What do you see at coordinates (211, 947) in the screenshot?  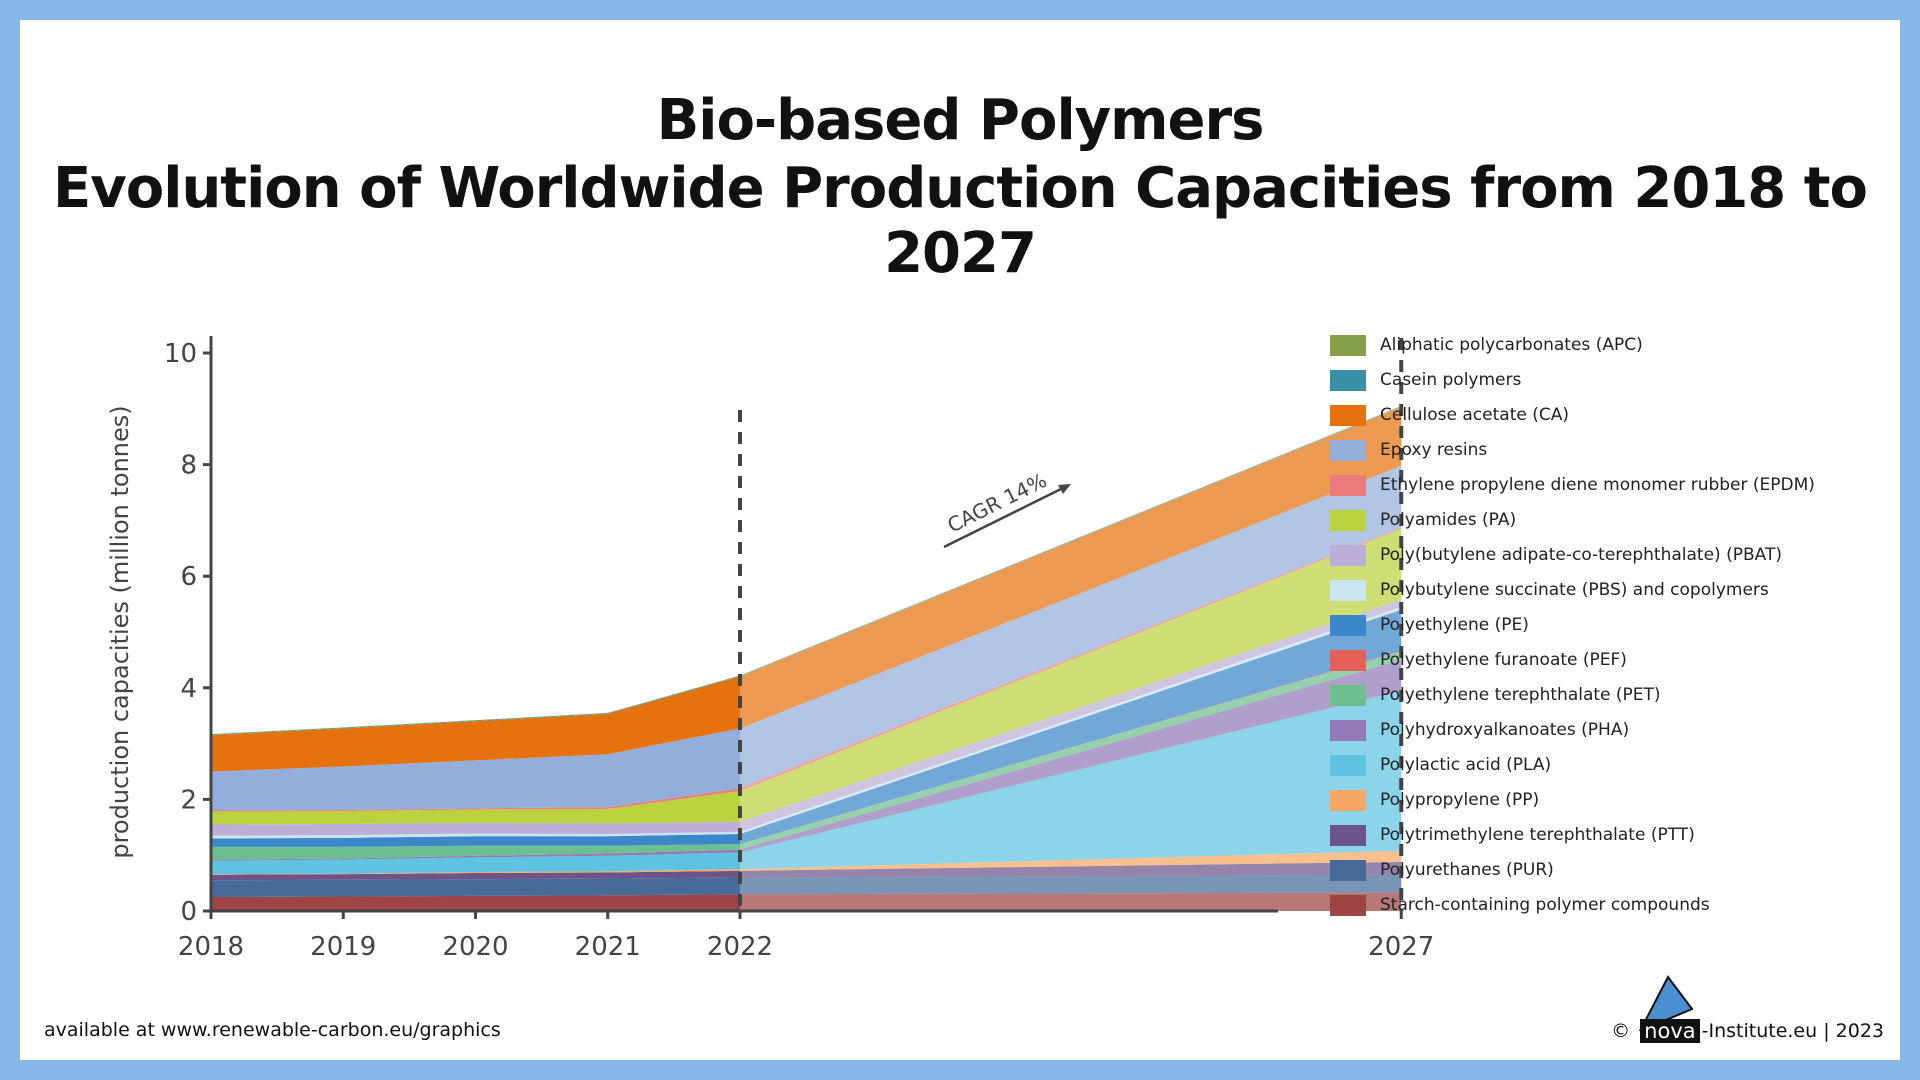 I see `x-tick-label: 2018` at bounding box center [211, 947].